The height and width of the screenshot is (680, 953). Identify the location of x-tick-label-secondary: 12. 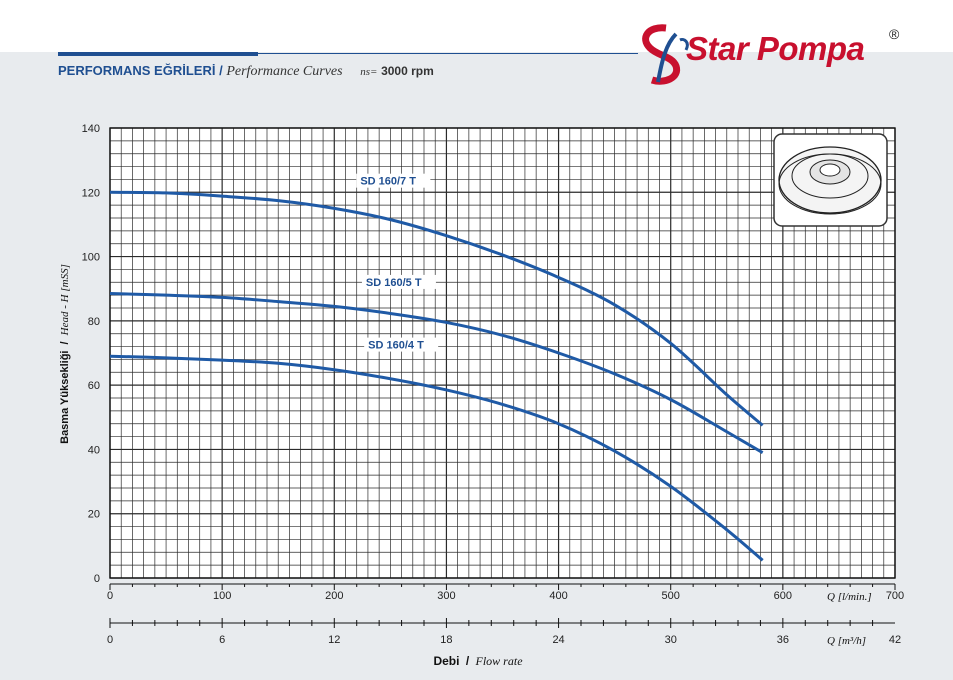
(334, 640).